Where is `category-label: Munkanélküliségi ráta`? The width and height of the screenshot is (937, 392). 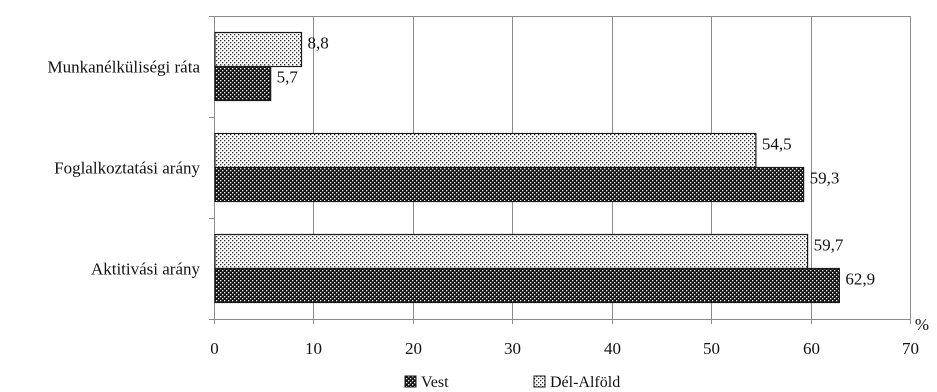
category-label: Munkanélküliségi ráta is located at coordinates (124, 67).